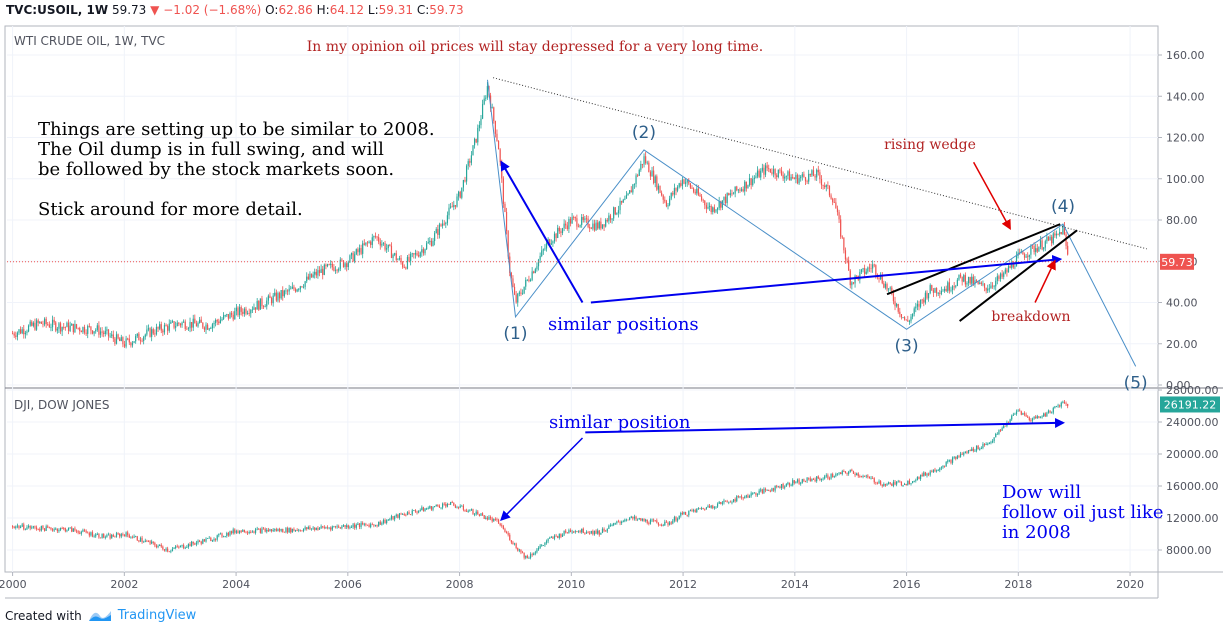 This screenshot has height=634, width=1223. Describe the element at coordinates (1192, 486) in the screenshot. I see `dji-ytick-label: 16000.00` at that location.